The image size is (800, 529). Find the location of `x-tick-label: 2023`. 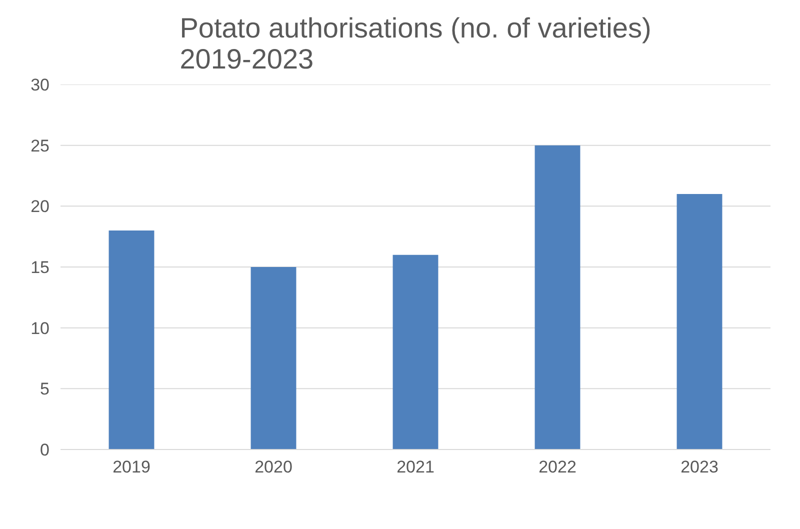

x-tick-label: 2023 is located at coordinates (699, 467).